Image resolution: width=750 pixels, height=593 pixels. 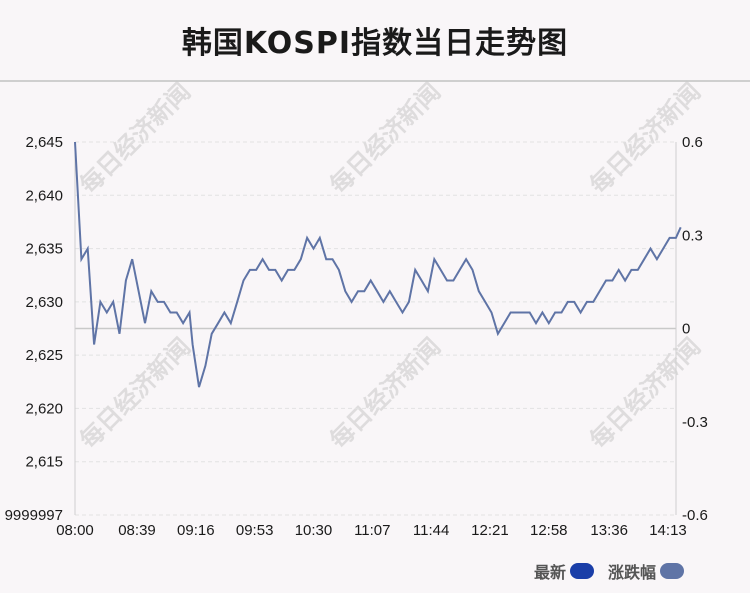 I want to click on legend-label-latest: 最新, so click(x=549, y=572).